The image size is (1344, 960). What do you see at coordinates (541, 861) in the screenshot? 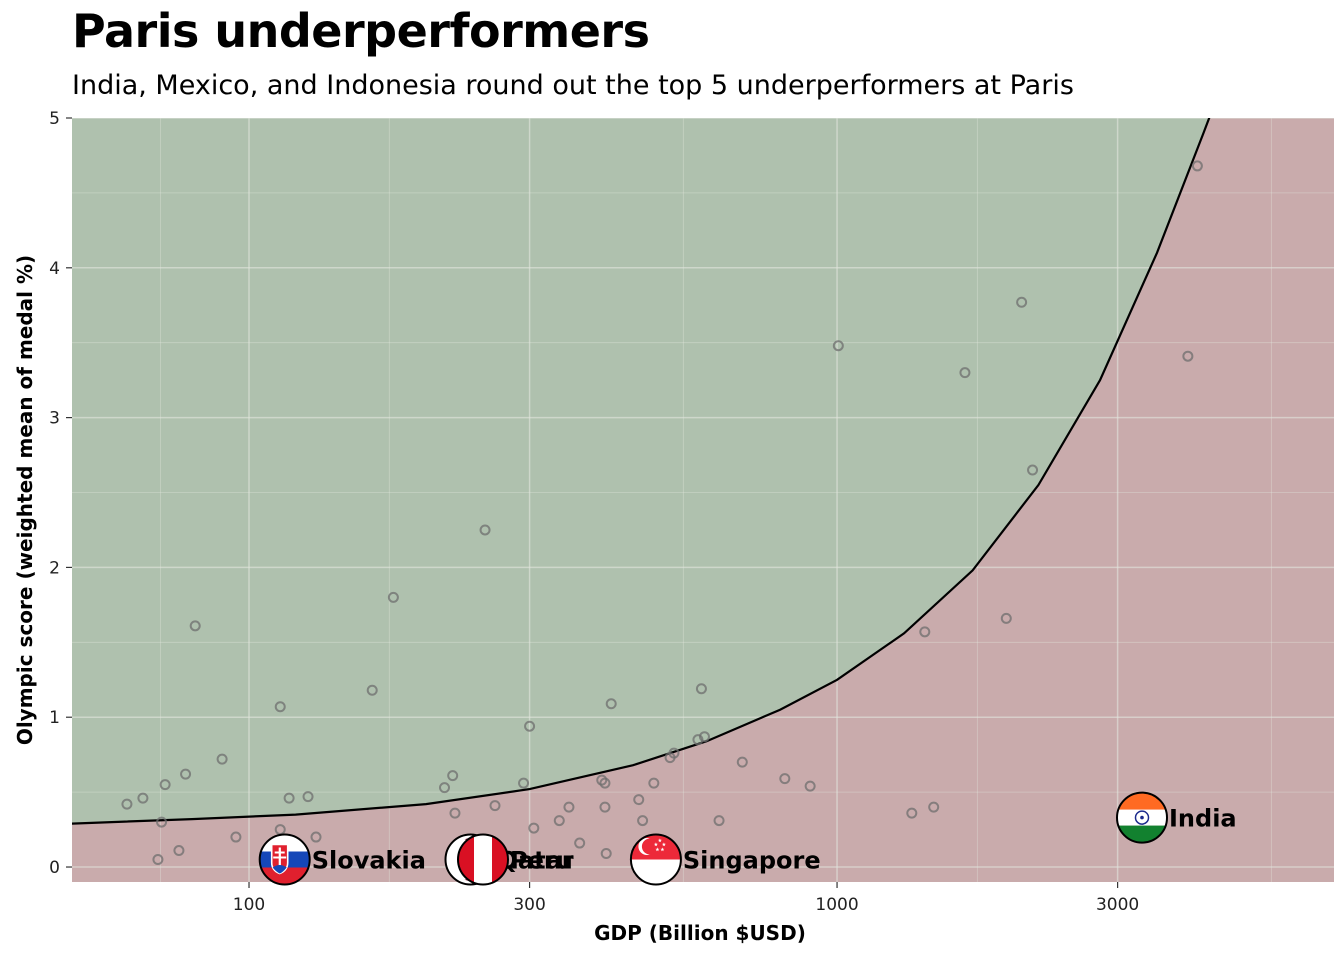
I see `country-label: Peru` at bounding box center [541, 861].